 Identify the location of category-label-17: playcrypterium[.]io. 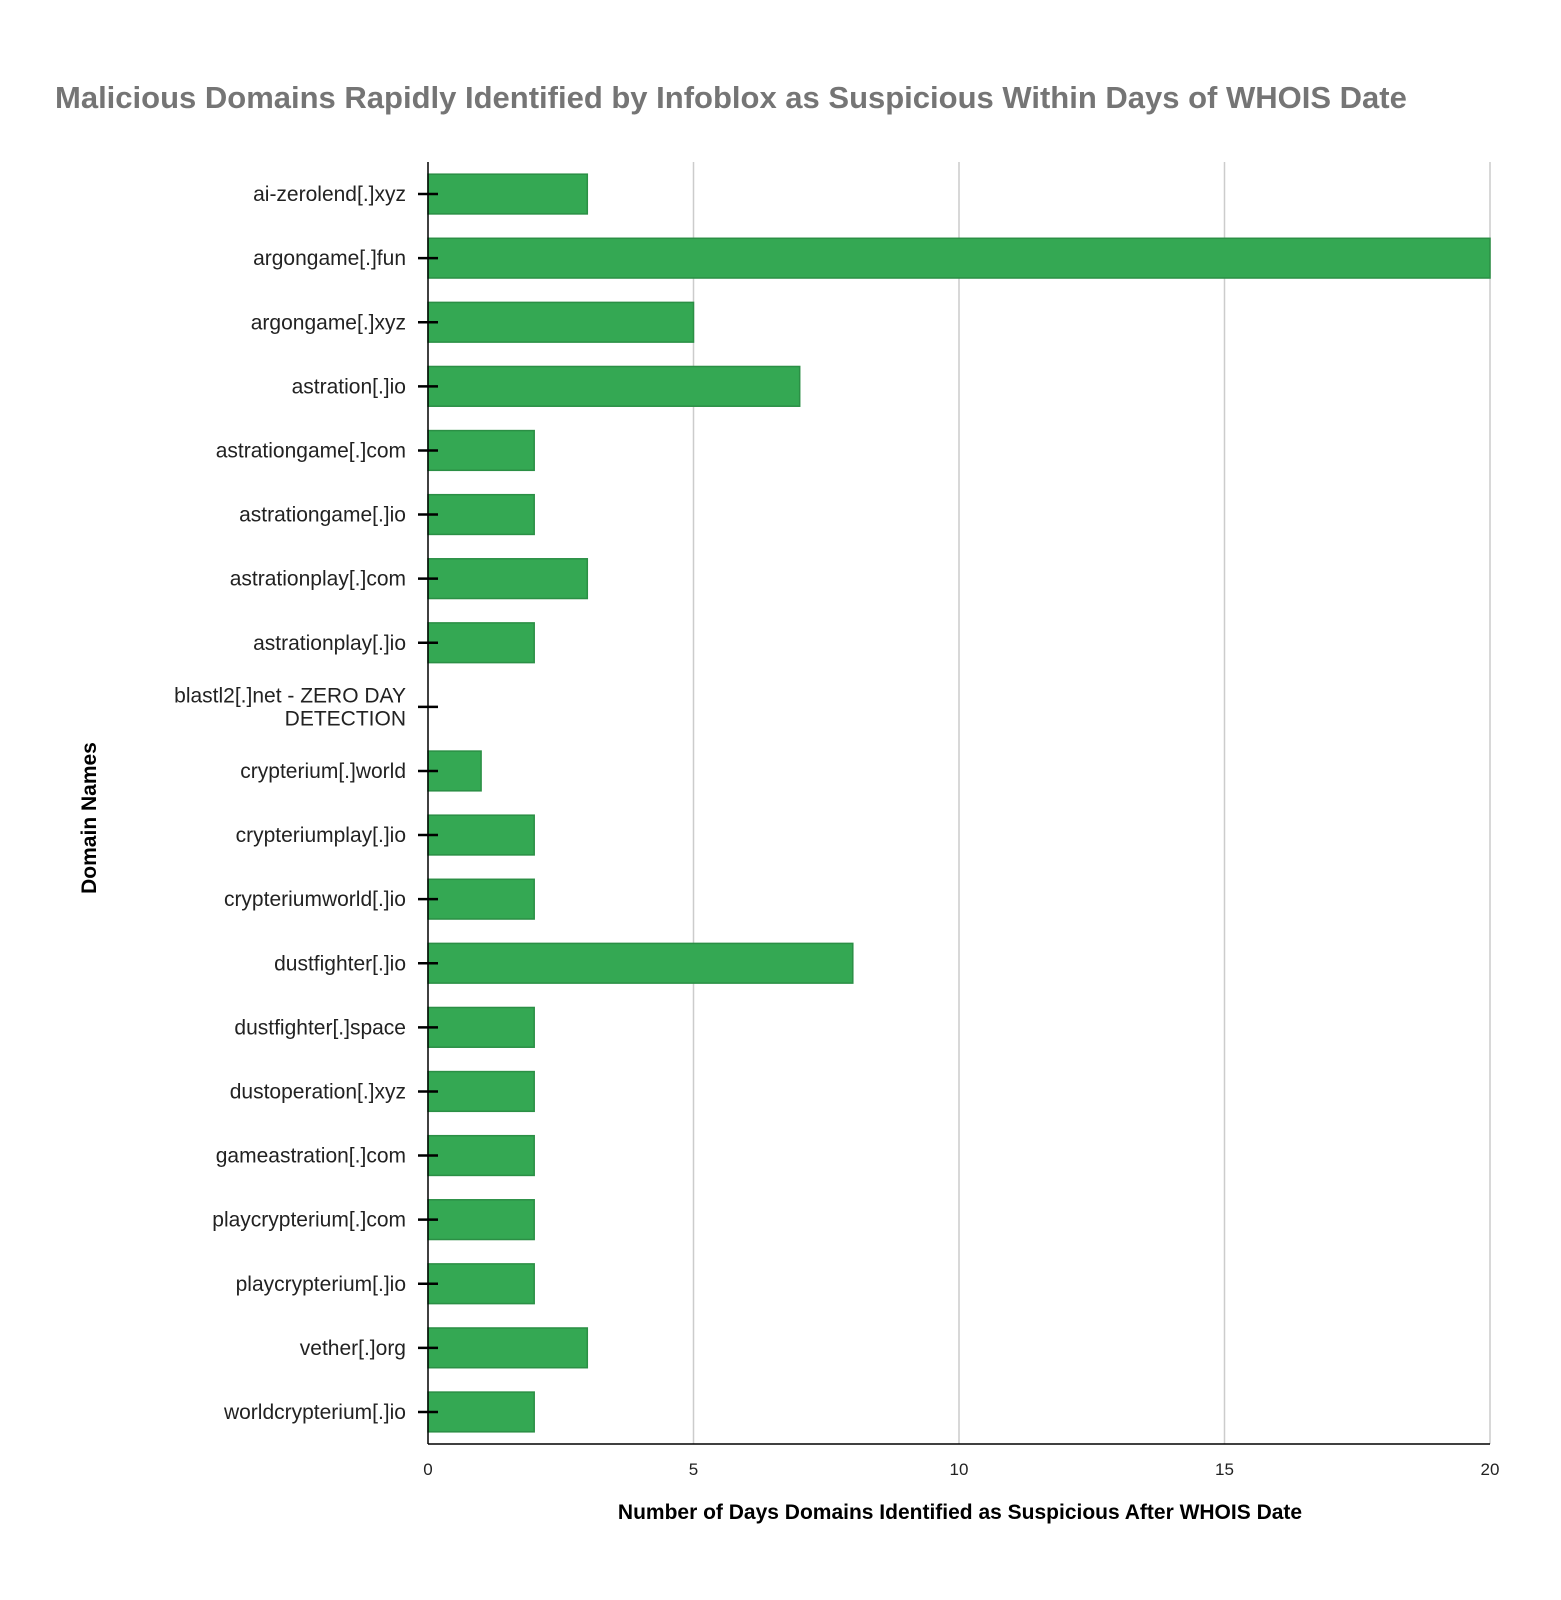
(321, 1284).